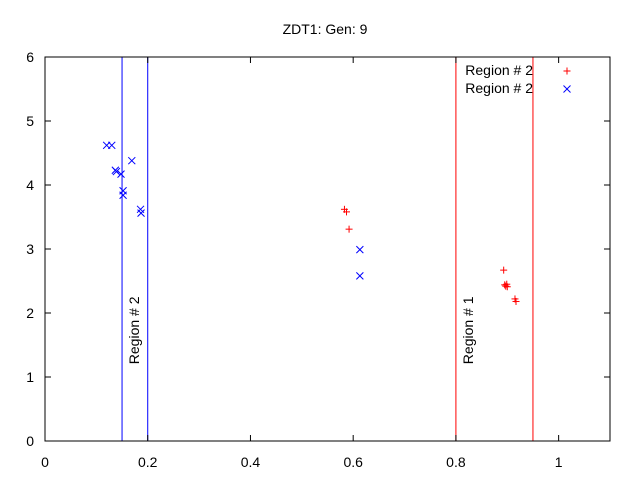 This screenshot has width=640, height=480. Describe the element at coordinates (30, 185) in the screenshot. I see `y-tick-label: 4` at that location.